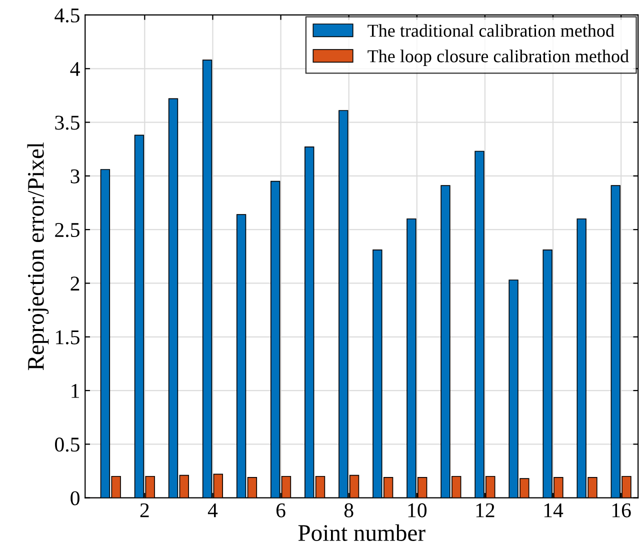 The width and height of the screenshot is (640, 555). I want to click on y-tick-label: 4.5, so click(67, 15).